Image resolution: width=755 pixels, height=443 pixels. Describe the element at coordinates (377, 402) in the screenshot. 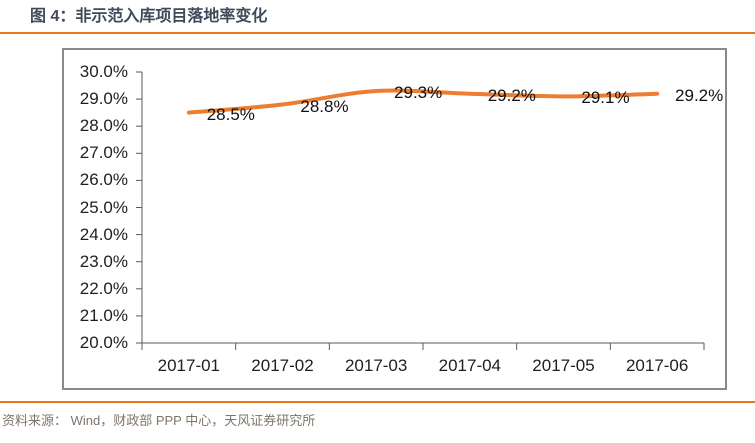

I see `bottom-divider-line` at that location.